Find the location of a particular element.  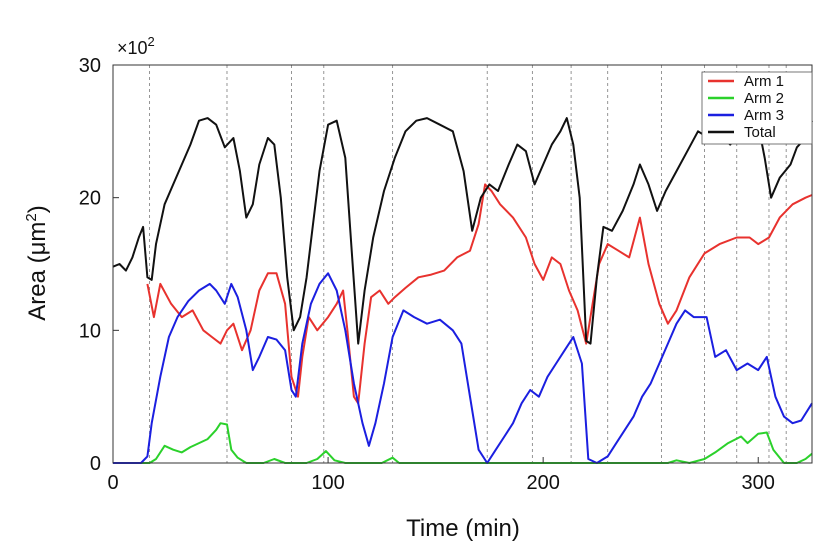

x-tick-label: 0 is located at coordinates (112, 483).